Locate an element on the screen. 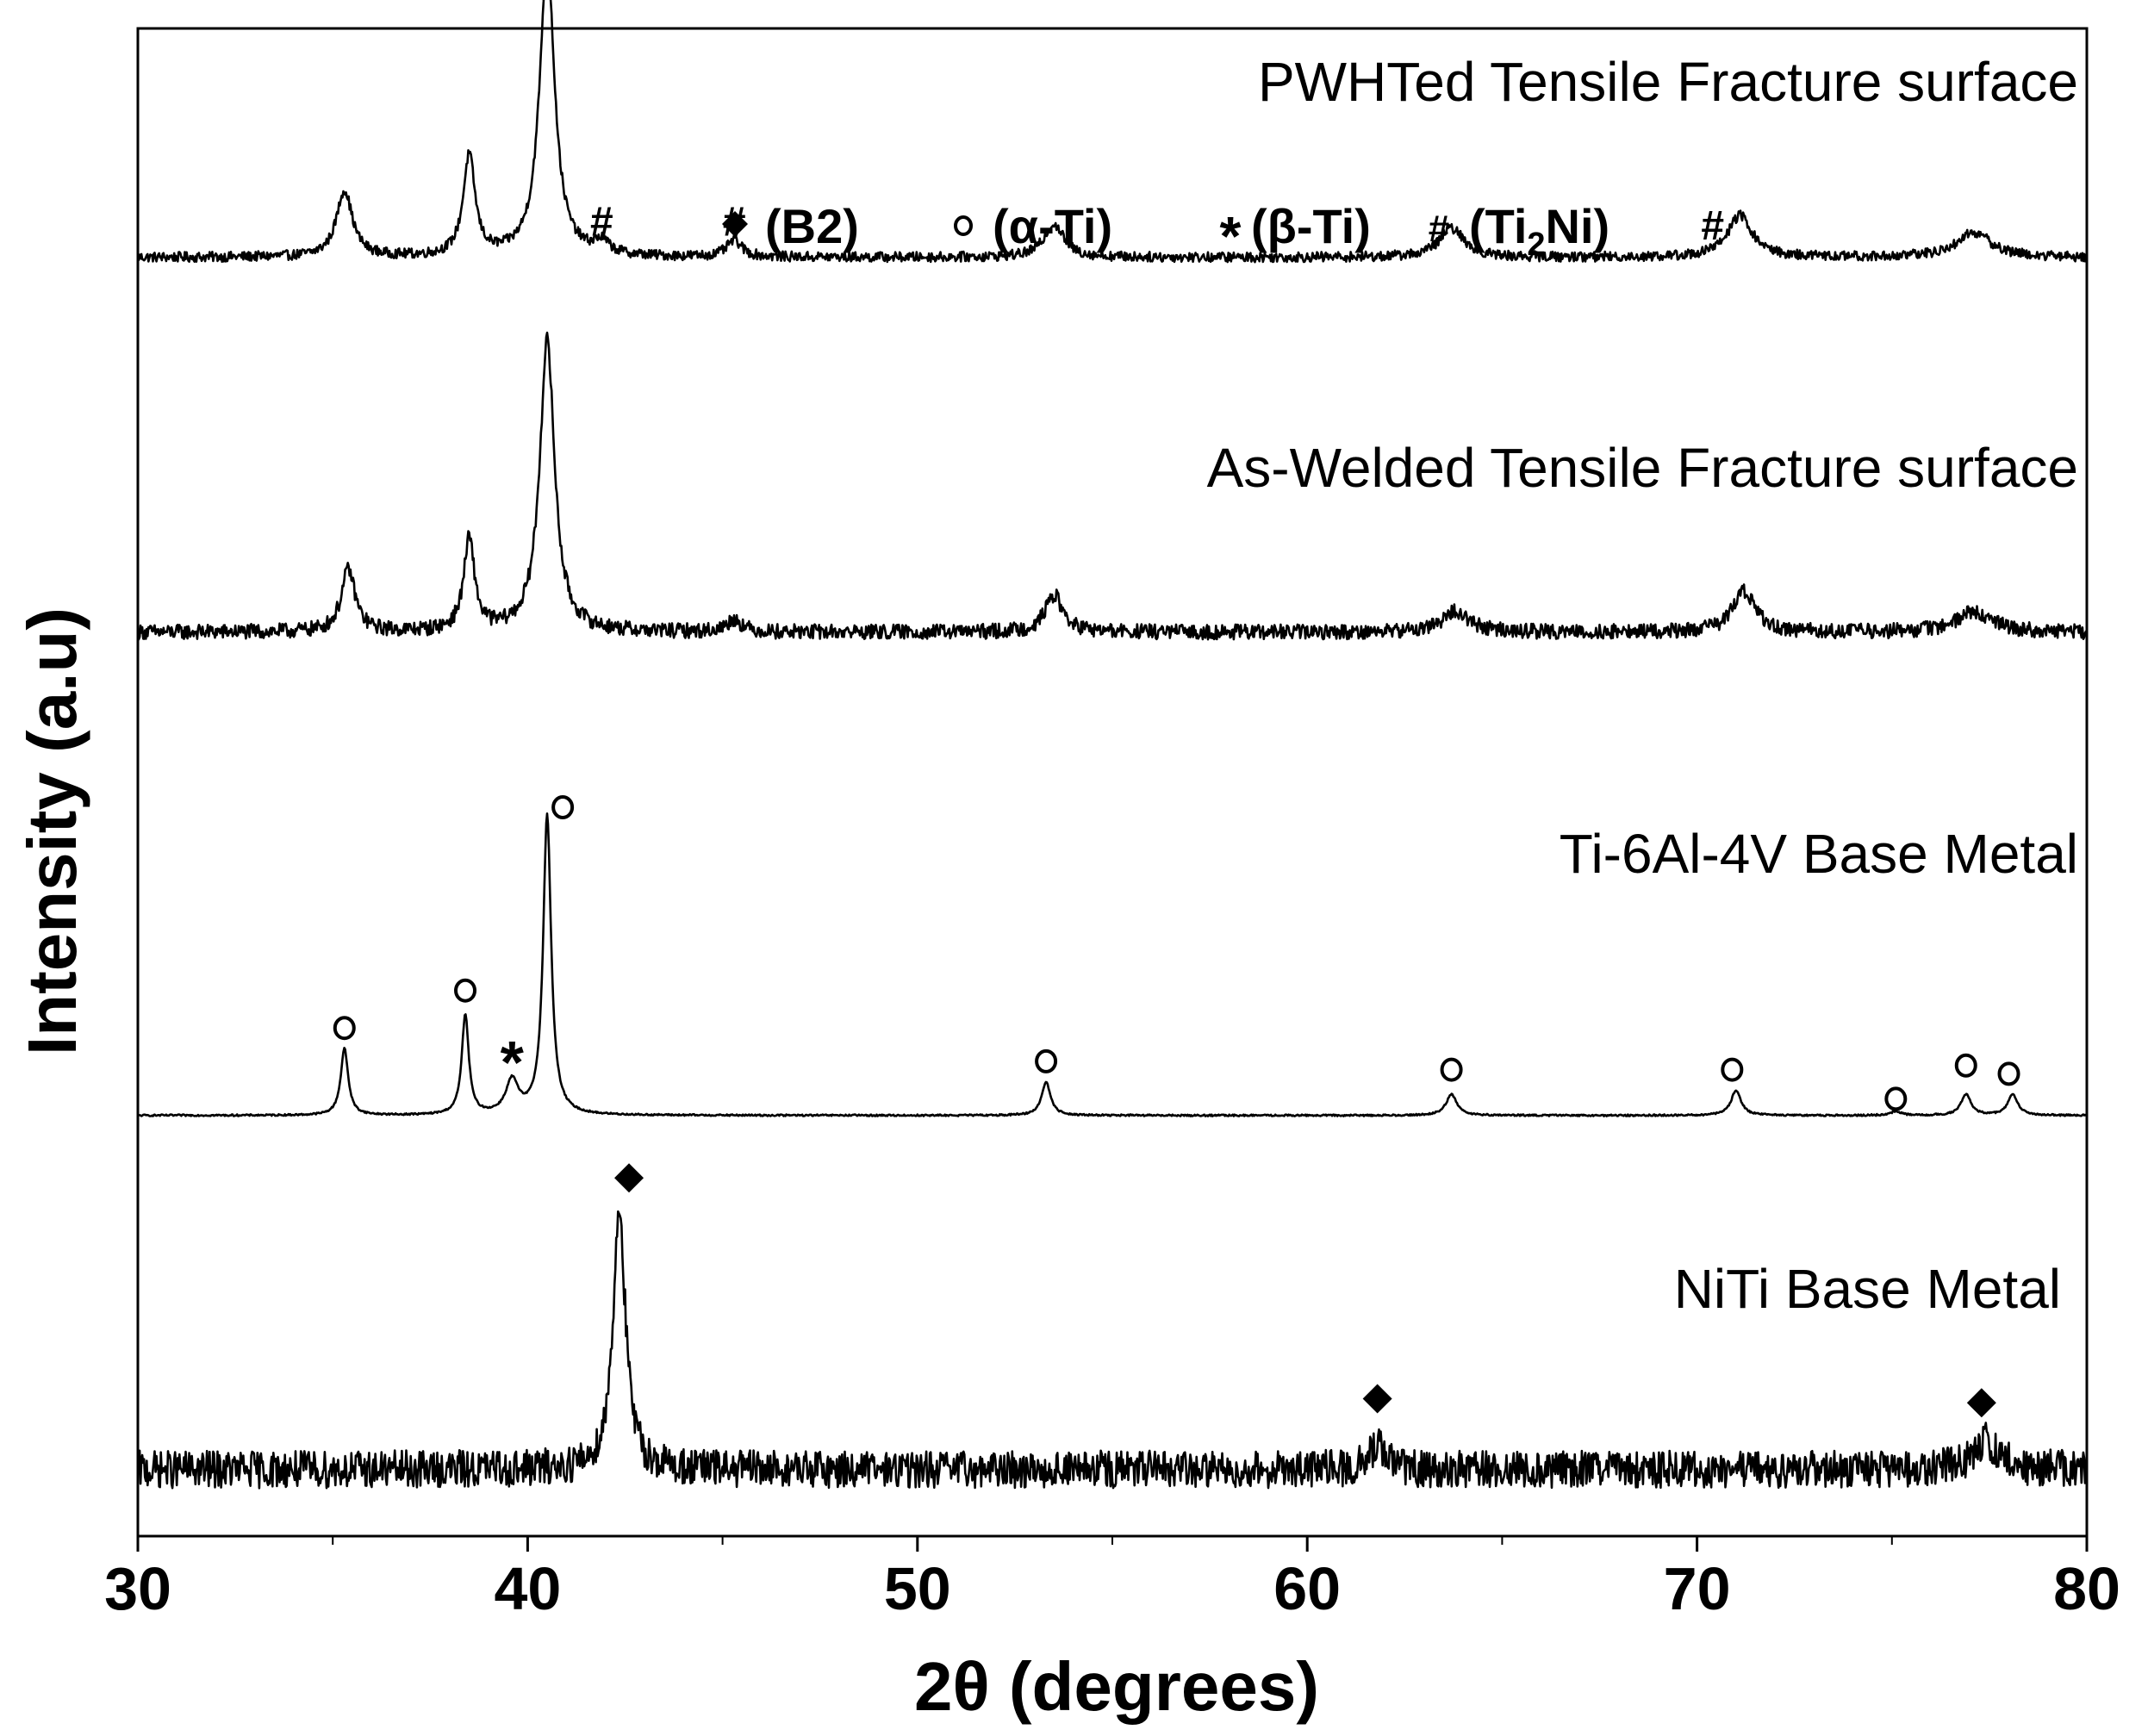 This screenshot has width=2148, height=1736. legend-diamond-symbol is located at coordinates (735, 224).